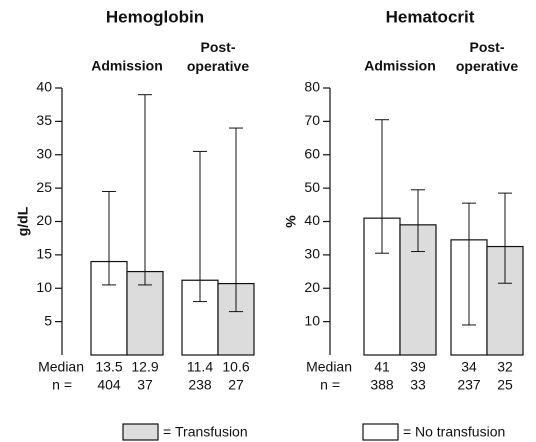  I want to click on y-tick-label: 15, so click(44, 254).